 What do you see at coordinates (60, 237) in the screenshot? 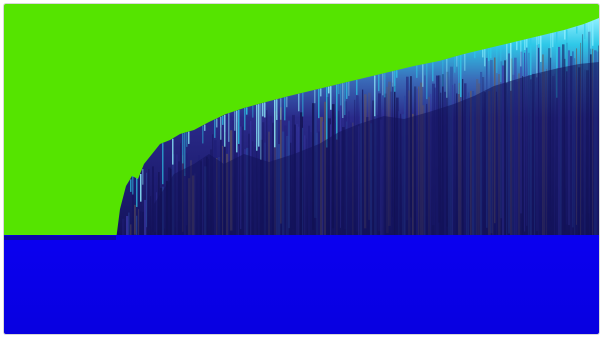
I see `shoreline-left` at bounding box center [60, 237].